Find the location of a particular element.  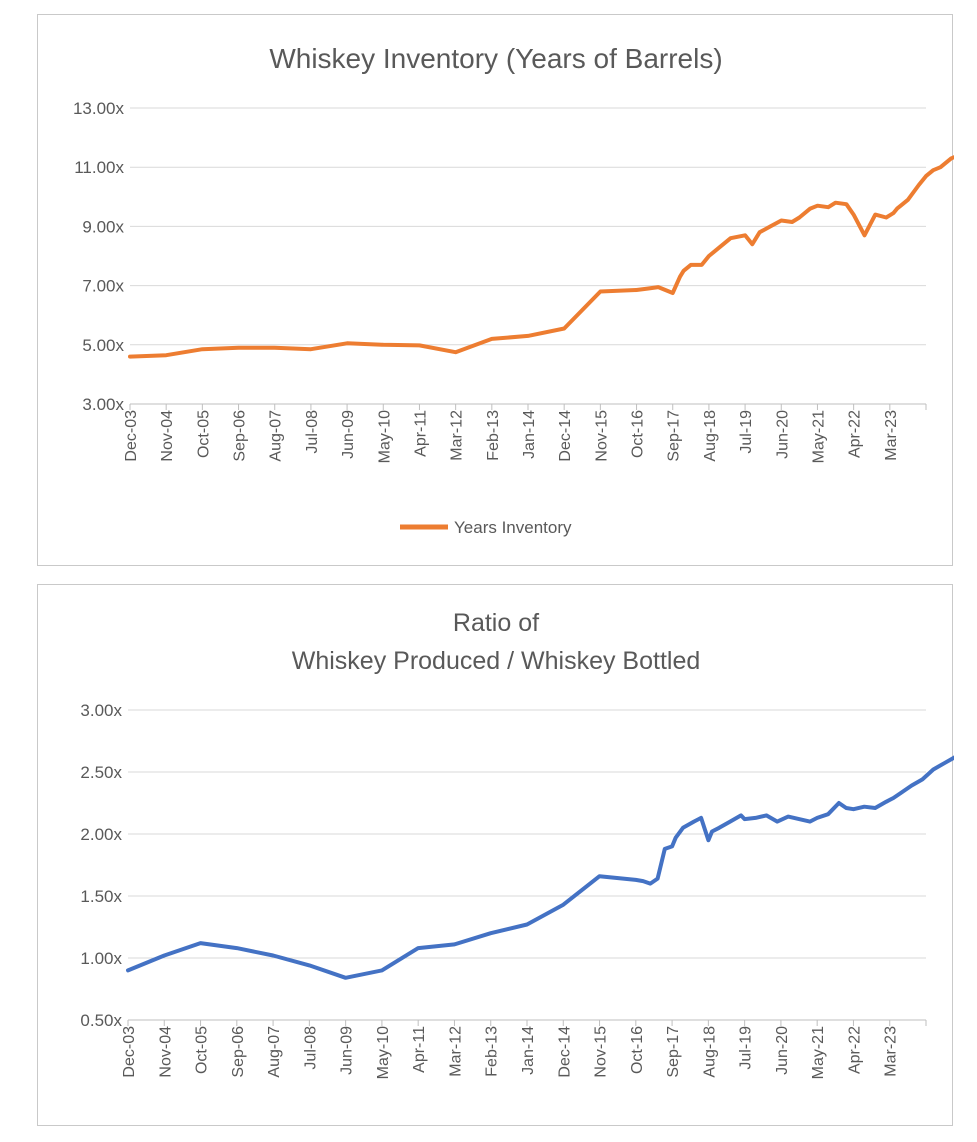

y-tick-label: 13.00x is located at coordinates (99, 108).